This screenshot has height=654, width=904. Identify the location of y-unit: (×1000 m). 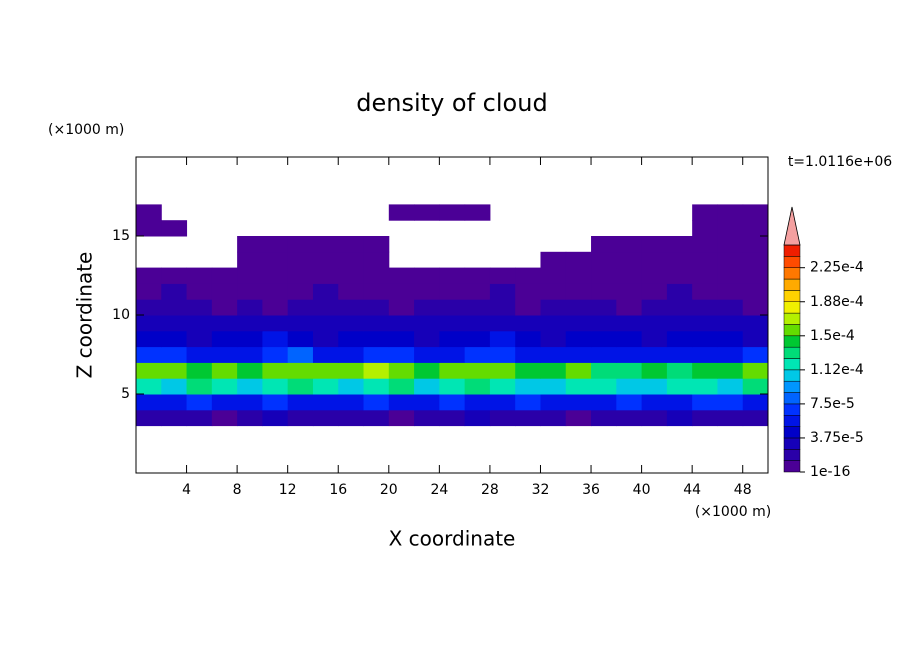
(86, 130).